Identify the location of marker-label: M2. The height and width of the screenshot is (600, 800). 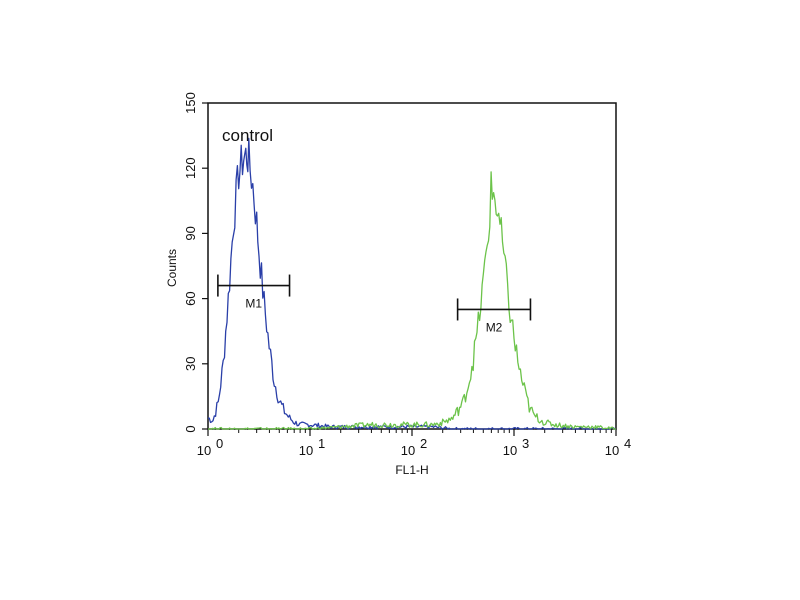
(494, 327).